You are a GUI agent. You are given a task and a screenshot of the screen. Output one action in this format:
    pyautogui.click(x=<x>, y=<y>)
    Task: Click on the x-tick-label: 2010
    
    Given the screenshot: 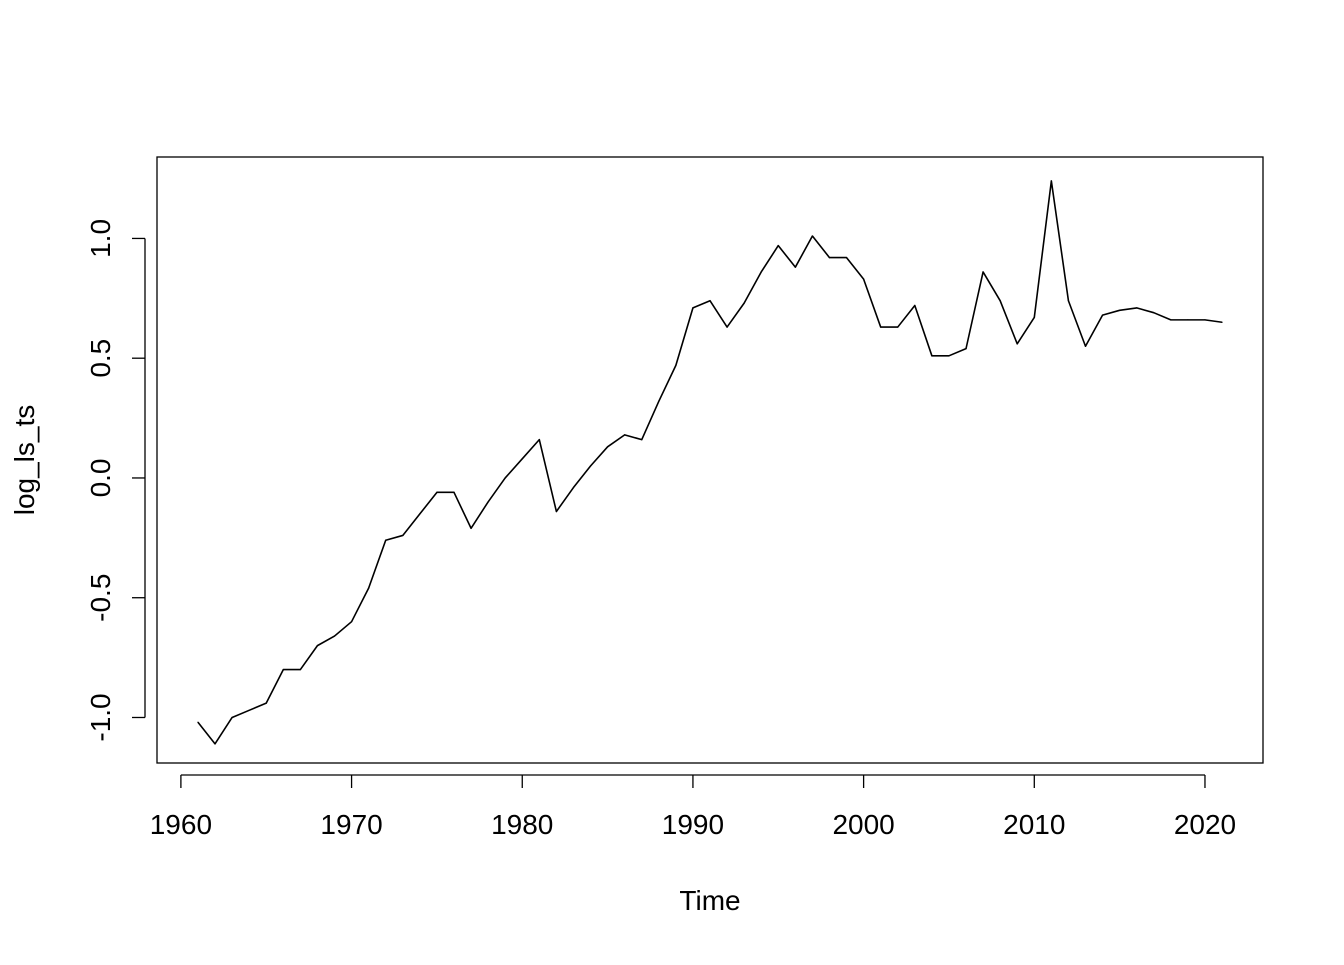 What is the action you would take?
    pyautogui.click(x=1034, y=824)
    